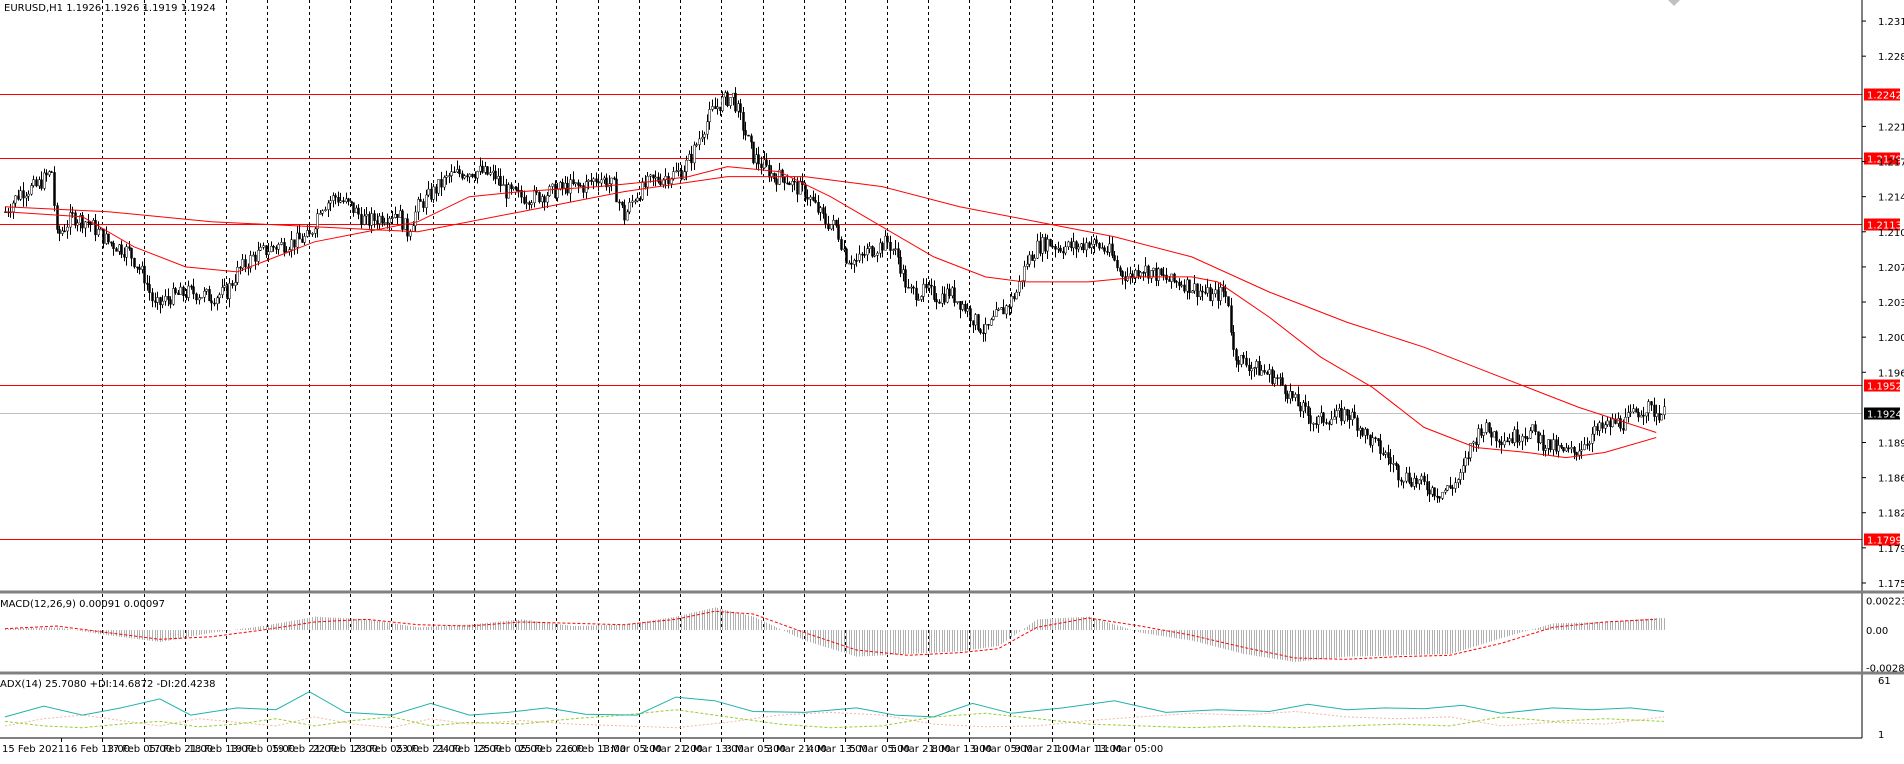 The height and width of the screenshot is (764, 1904). What do you see at coordinates (110, 8) in the screenshot?
I see `symbol-header: EURUSD,H1 1.1926 1.1926 1.1919 1.1924` at bounding box center [110, 8].